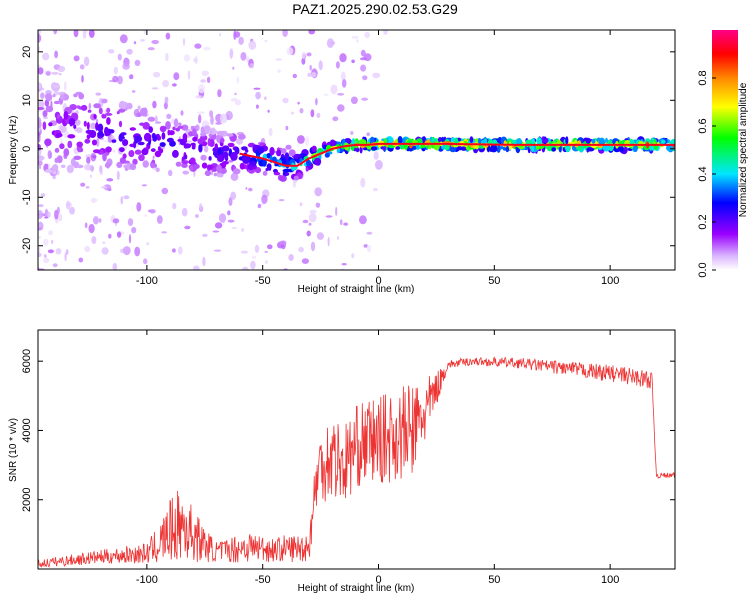  Describe the element at coordinates (13, 450) in the screenshot. I see `snr-ylabel: SNR (10 * v/v)` at that location.